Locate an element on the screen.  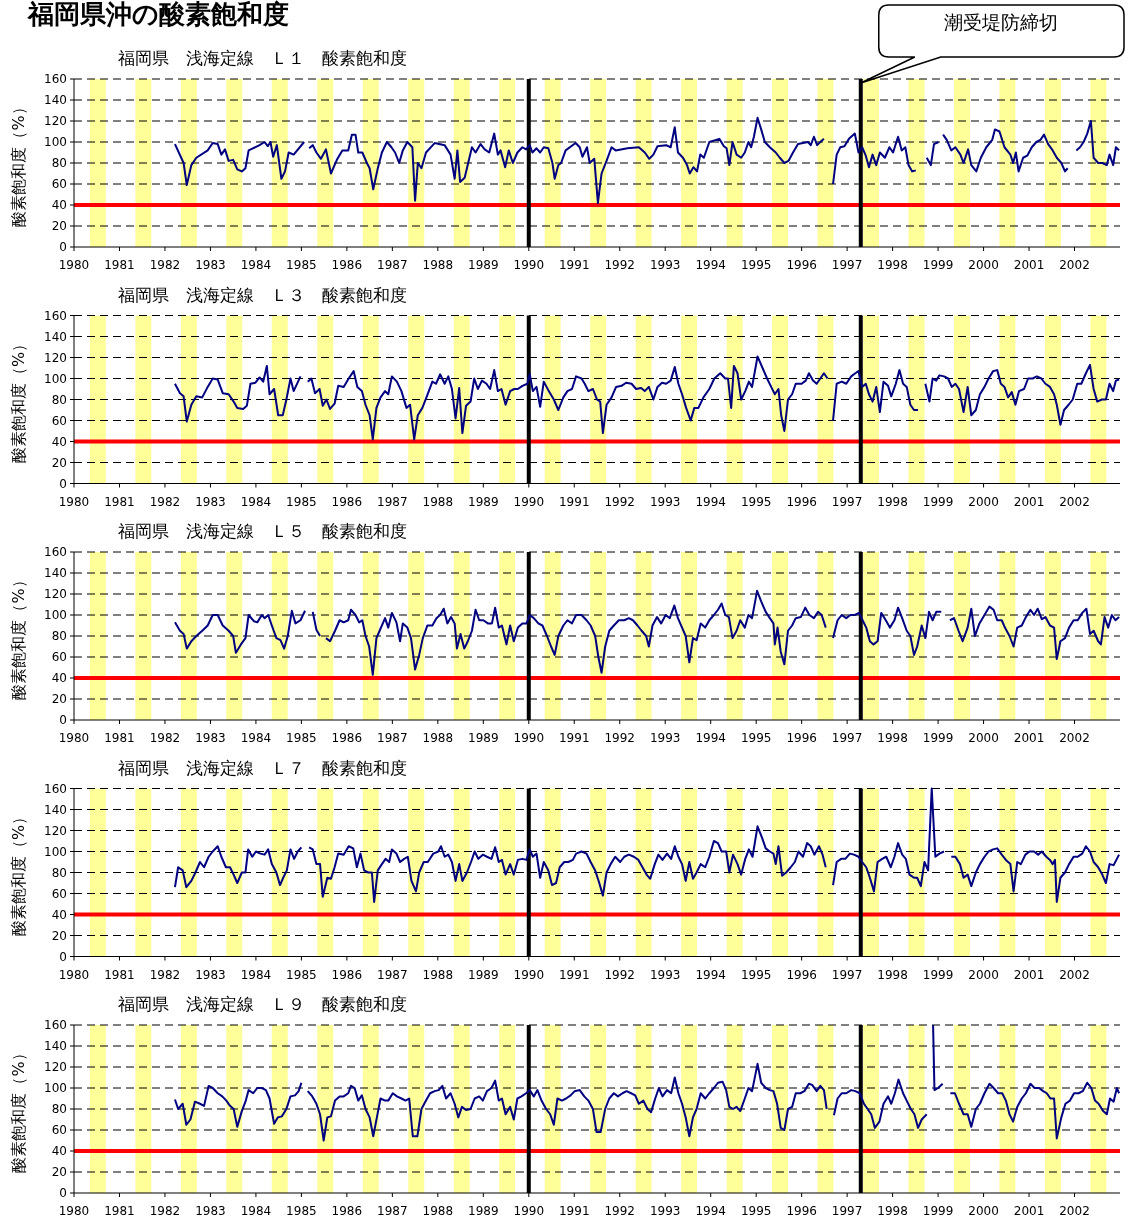
chart-title: 福岡県 浅海定線 Ｌ９ 酸素飽和度 is located at coordinates (262, 1004).